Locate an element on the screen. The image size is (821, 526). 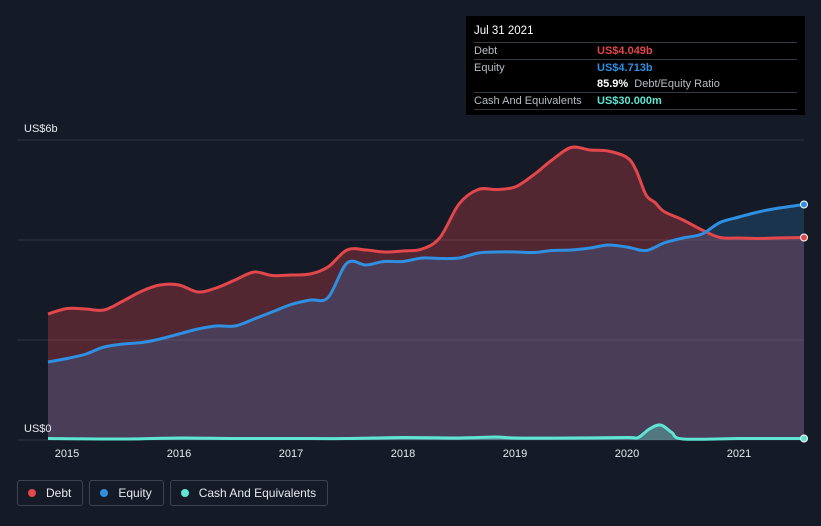
tooltip-debt-label: Debt is located at coordinates (486, 51).